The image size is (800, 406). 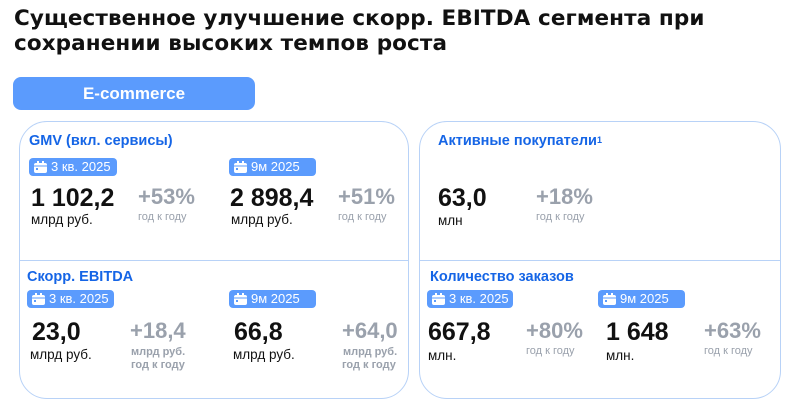 What do you see at coordinates (79, 298) in the screenshot?
I see `ebitda-q-period: 3 кв. 2025` at bounding box center [79, 298].